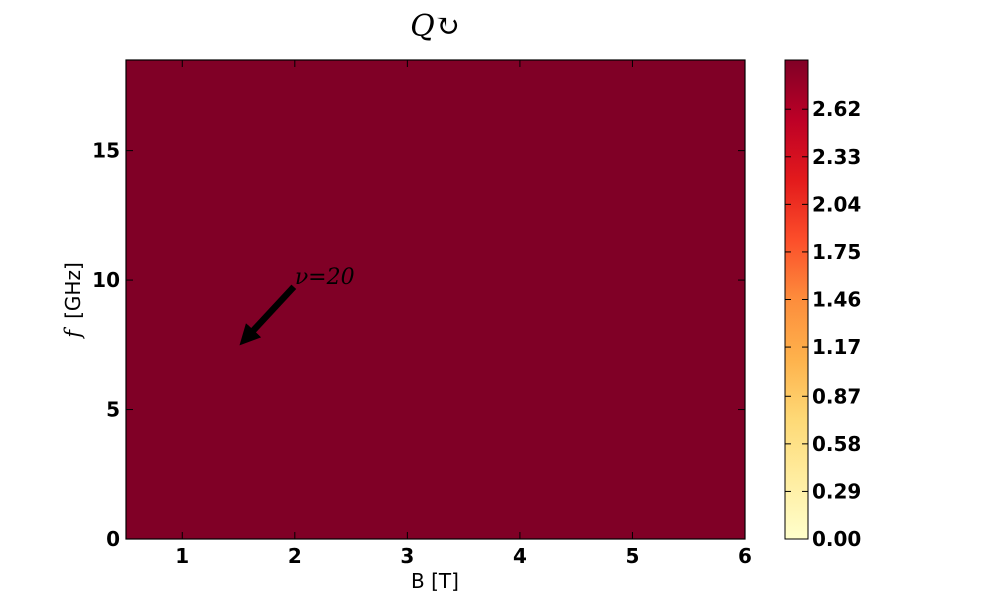 The image size is (1000, 600). I want to click on x-tick-label: 4, so click(520, 556).